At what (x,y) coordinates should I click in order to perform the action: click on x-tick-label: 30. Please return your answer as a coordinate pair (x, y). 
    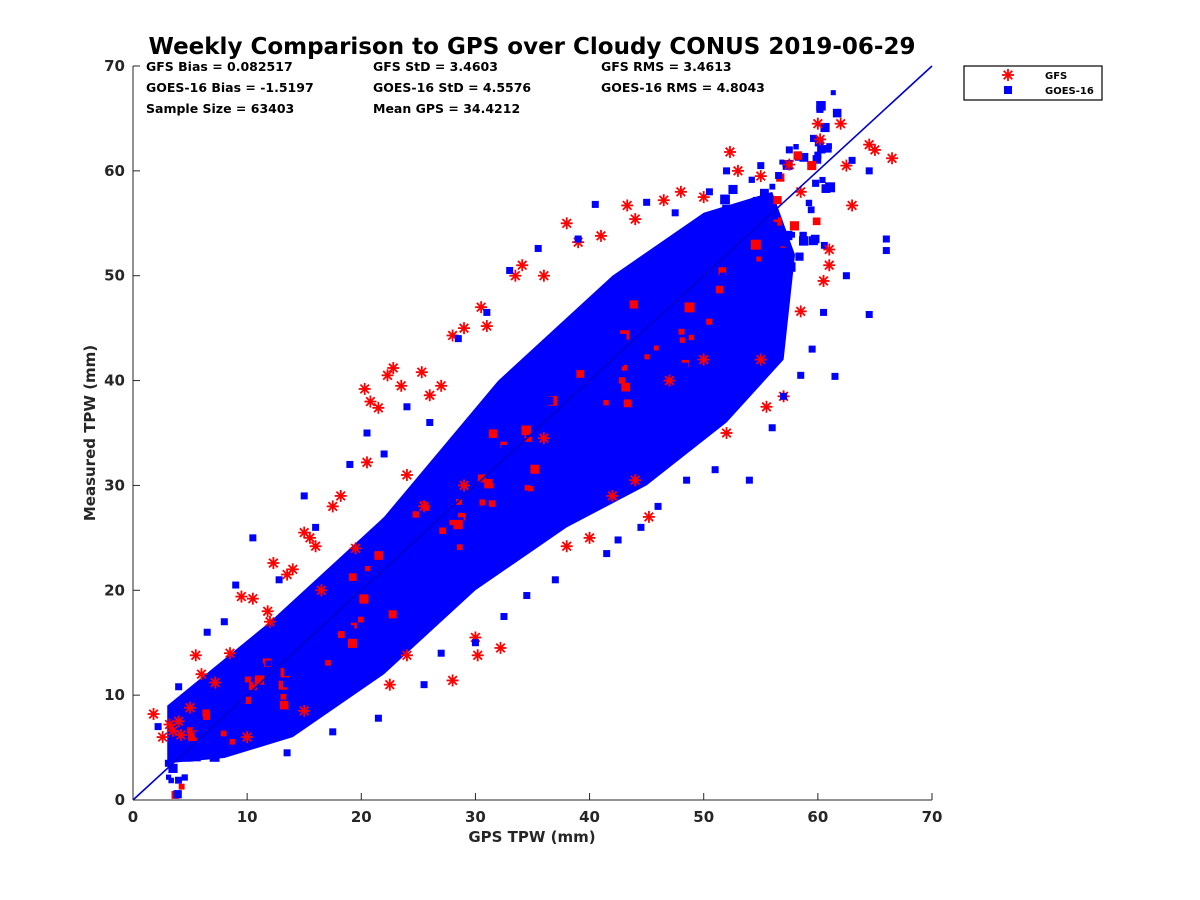
    Looking at the image, I should click on (475, 817).